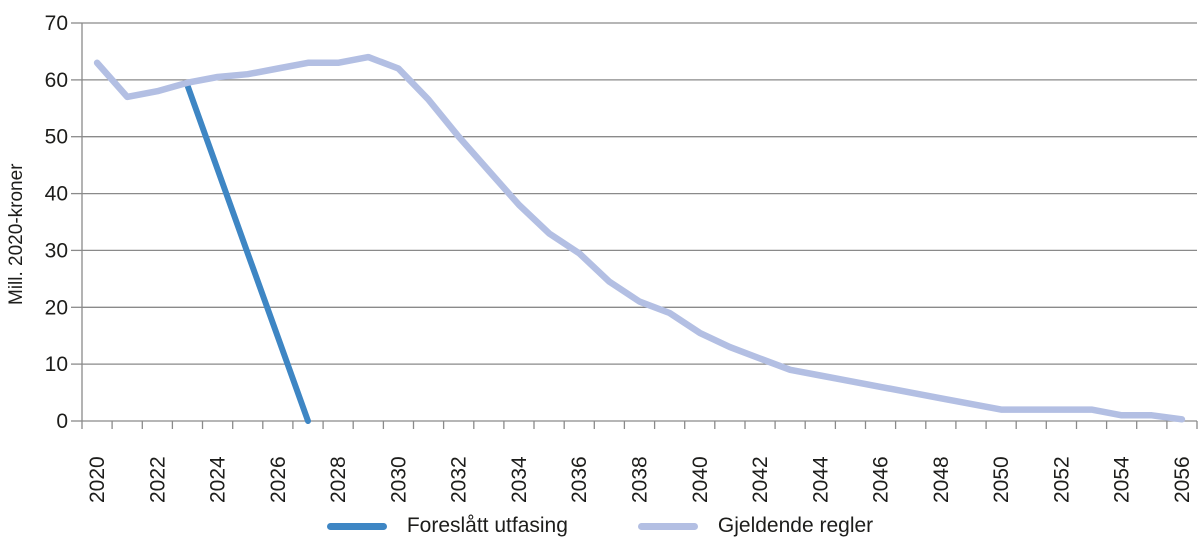 Image resolution: width=1200 pixels, height=557 pixels. Describe the element at coordinates (795, 525) in the screenshot. I see `legend-label: Gjeldende regler` at that location.